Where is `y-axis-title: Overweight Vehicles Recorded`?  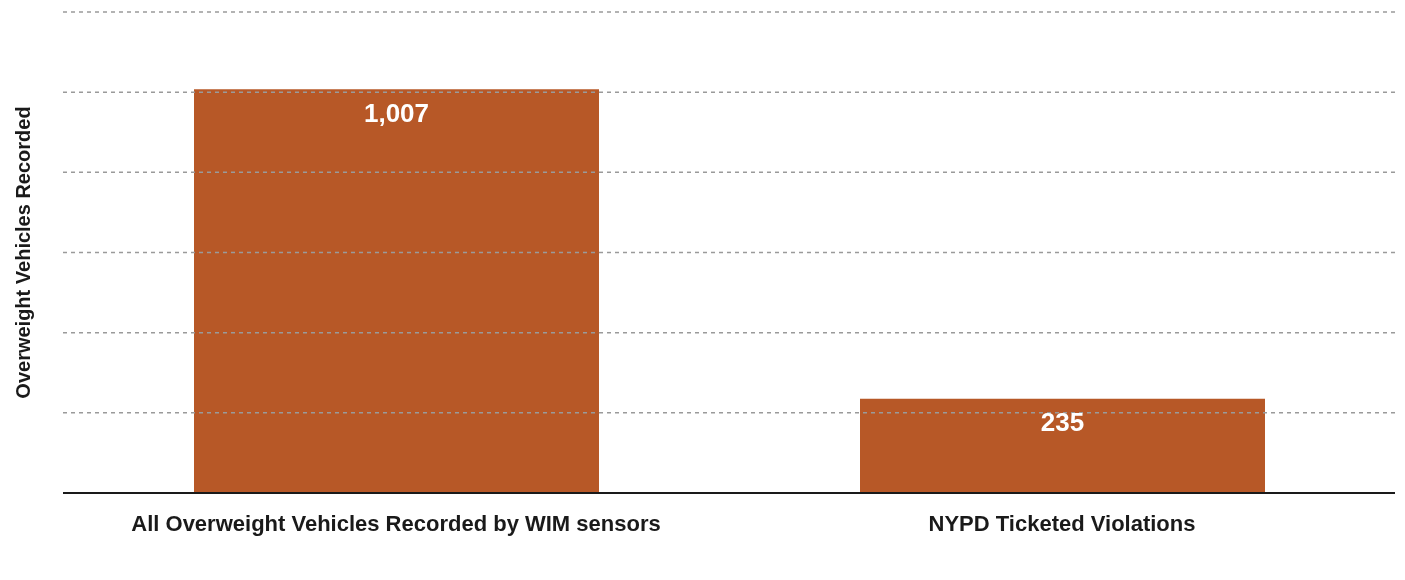 y-axis-title: Overweight Vehicles Recorded is located at coordinates (23, 252).